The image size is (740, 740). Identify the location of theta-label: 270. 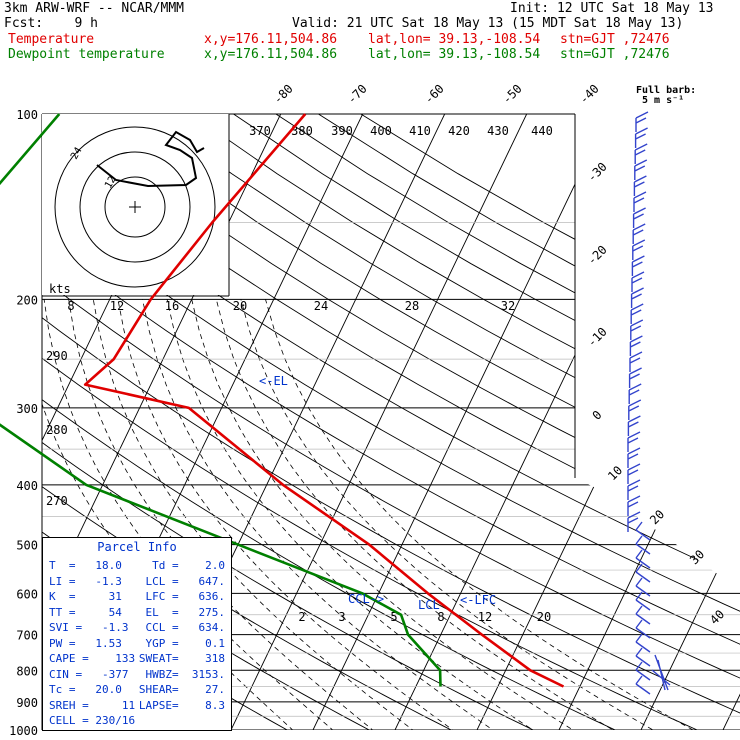
(57, 501).